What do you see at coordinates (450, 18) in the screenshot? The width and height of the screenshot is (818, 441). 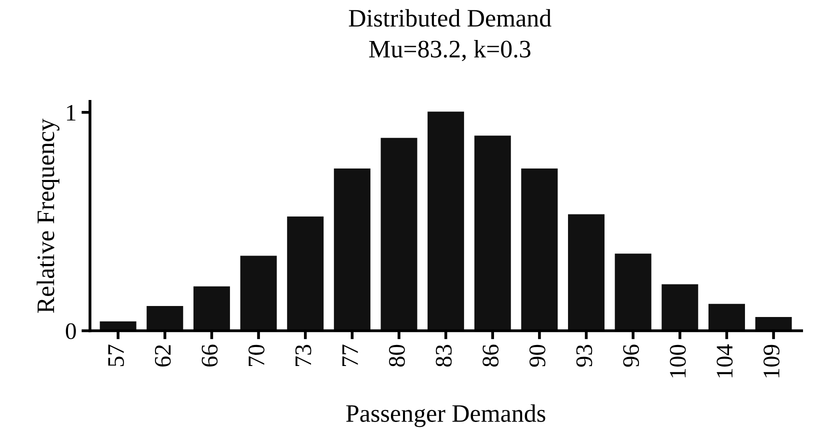 I see `chart-title: Distributed Demand` at bounding box center [450, 18].